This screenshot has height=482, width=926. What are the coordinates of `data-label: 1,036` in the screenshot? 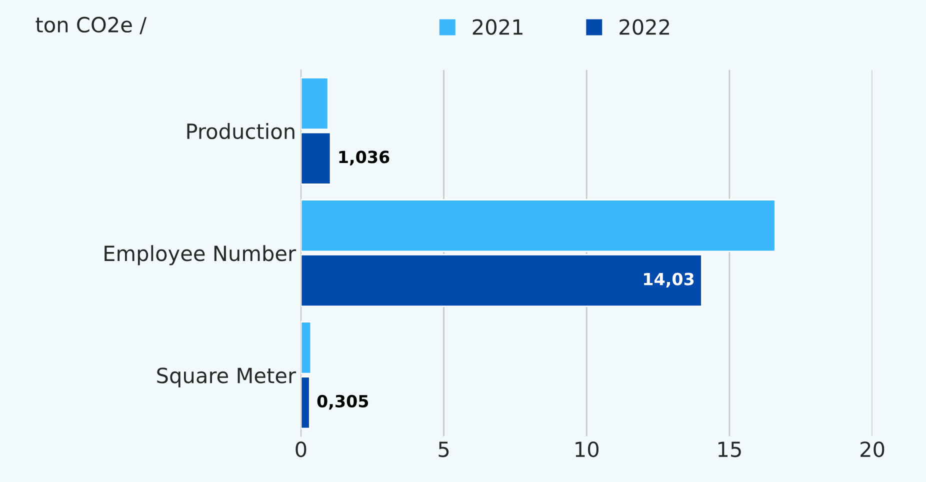 It's located at (364, 158).